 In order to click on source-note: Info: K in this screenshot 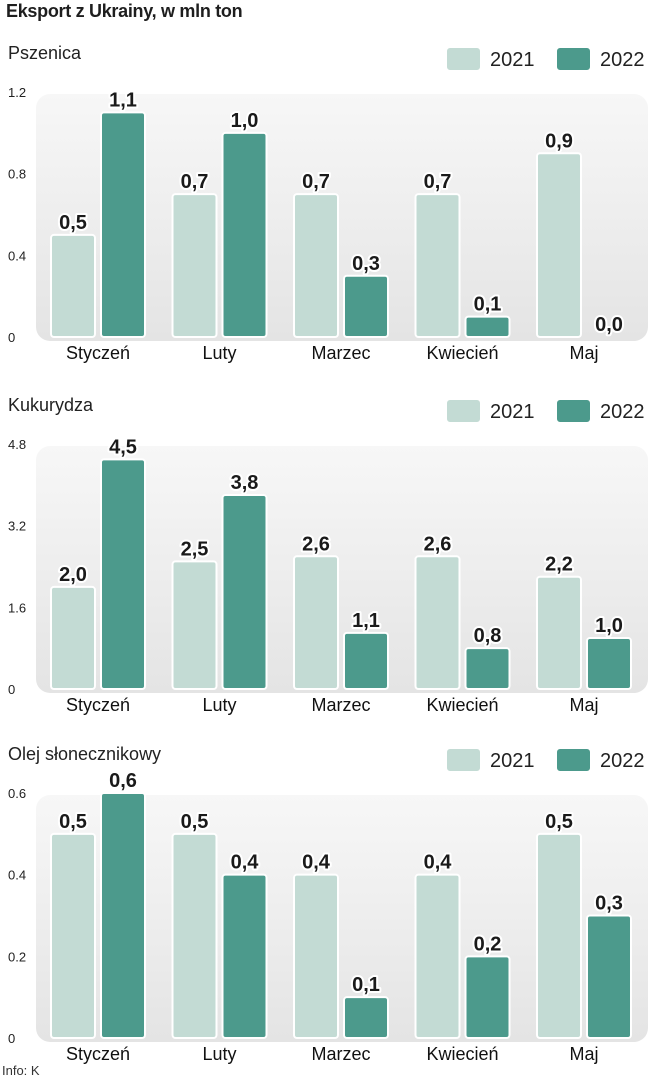, I will do `click(21, 1070)`.